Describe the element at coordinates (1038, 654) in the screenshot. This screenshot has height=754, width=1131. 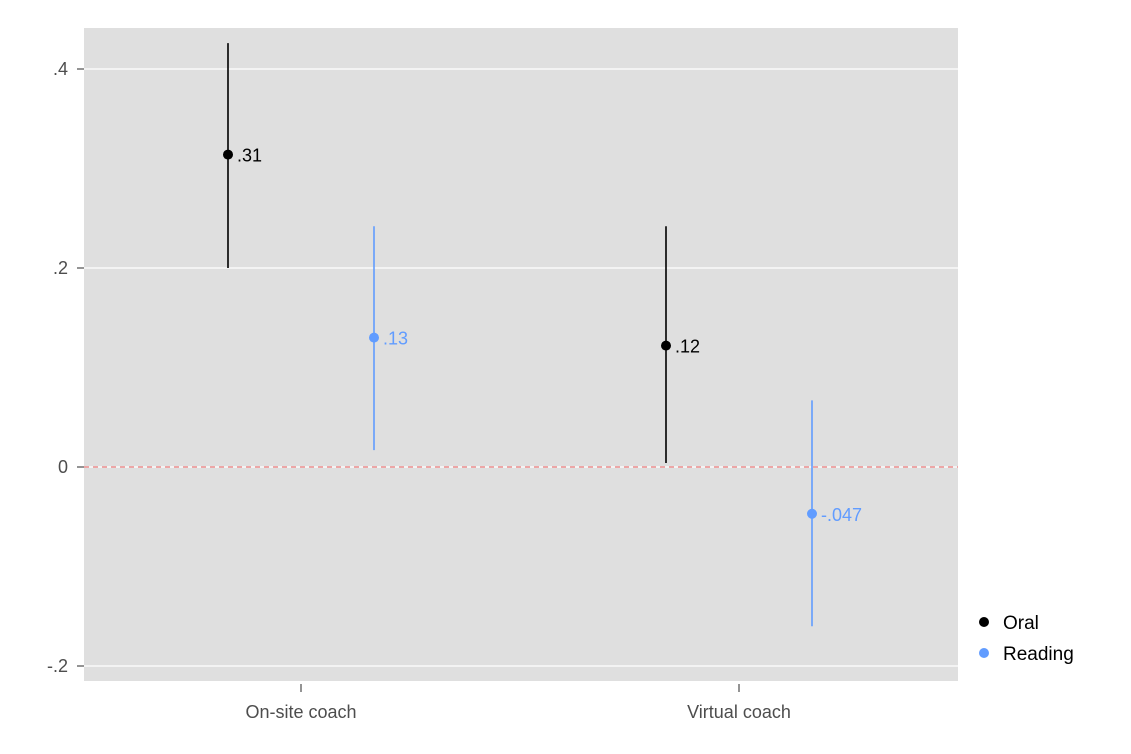
I see `legend-label: Reading` at that location.